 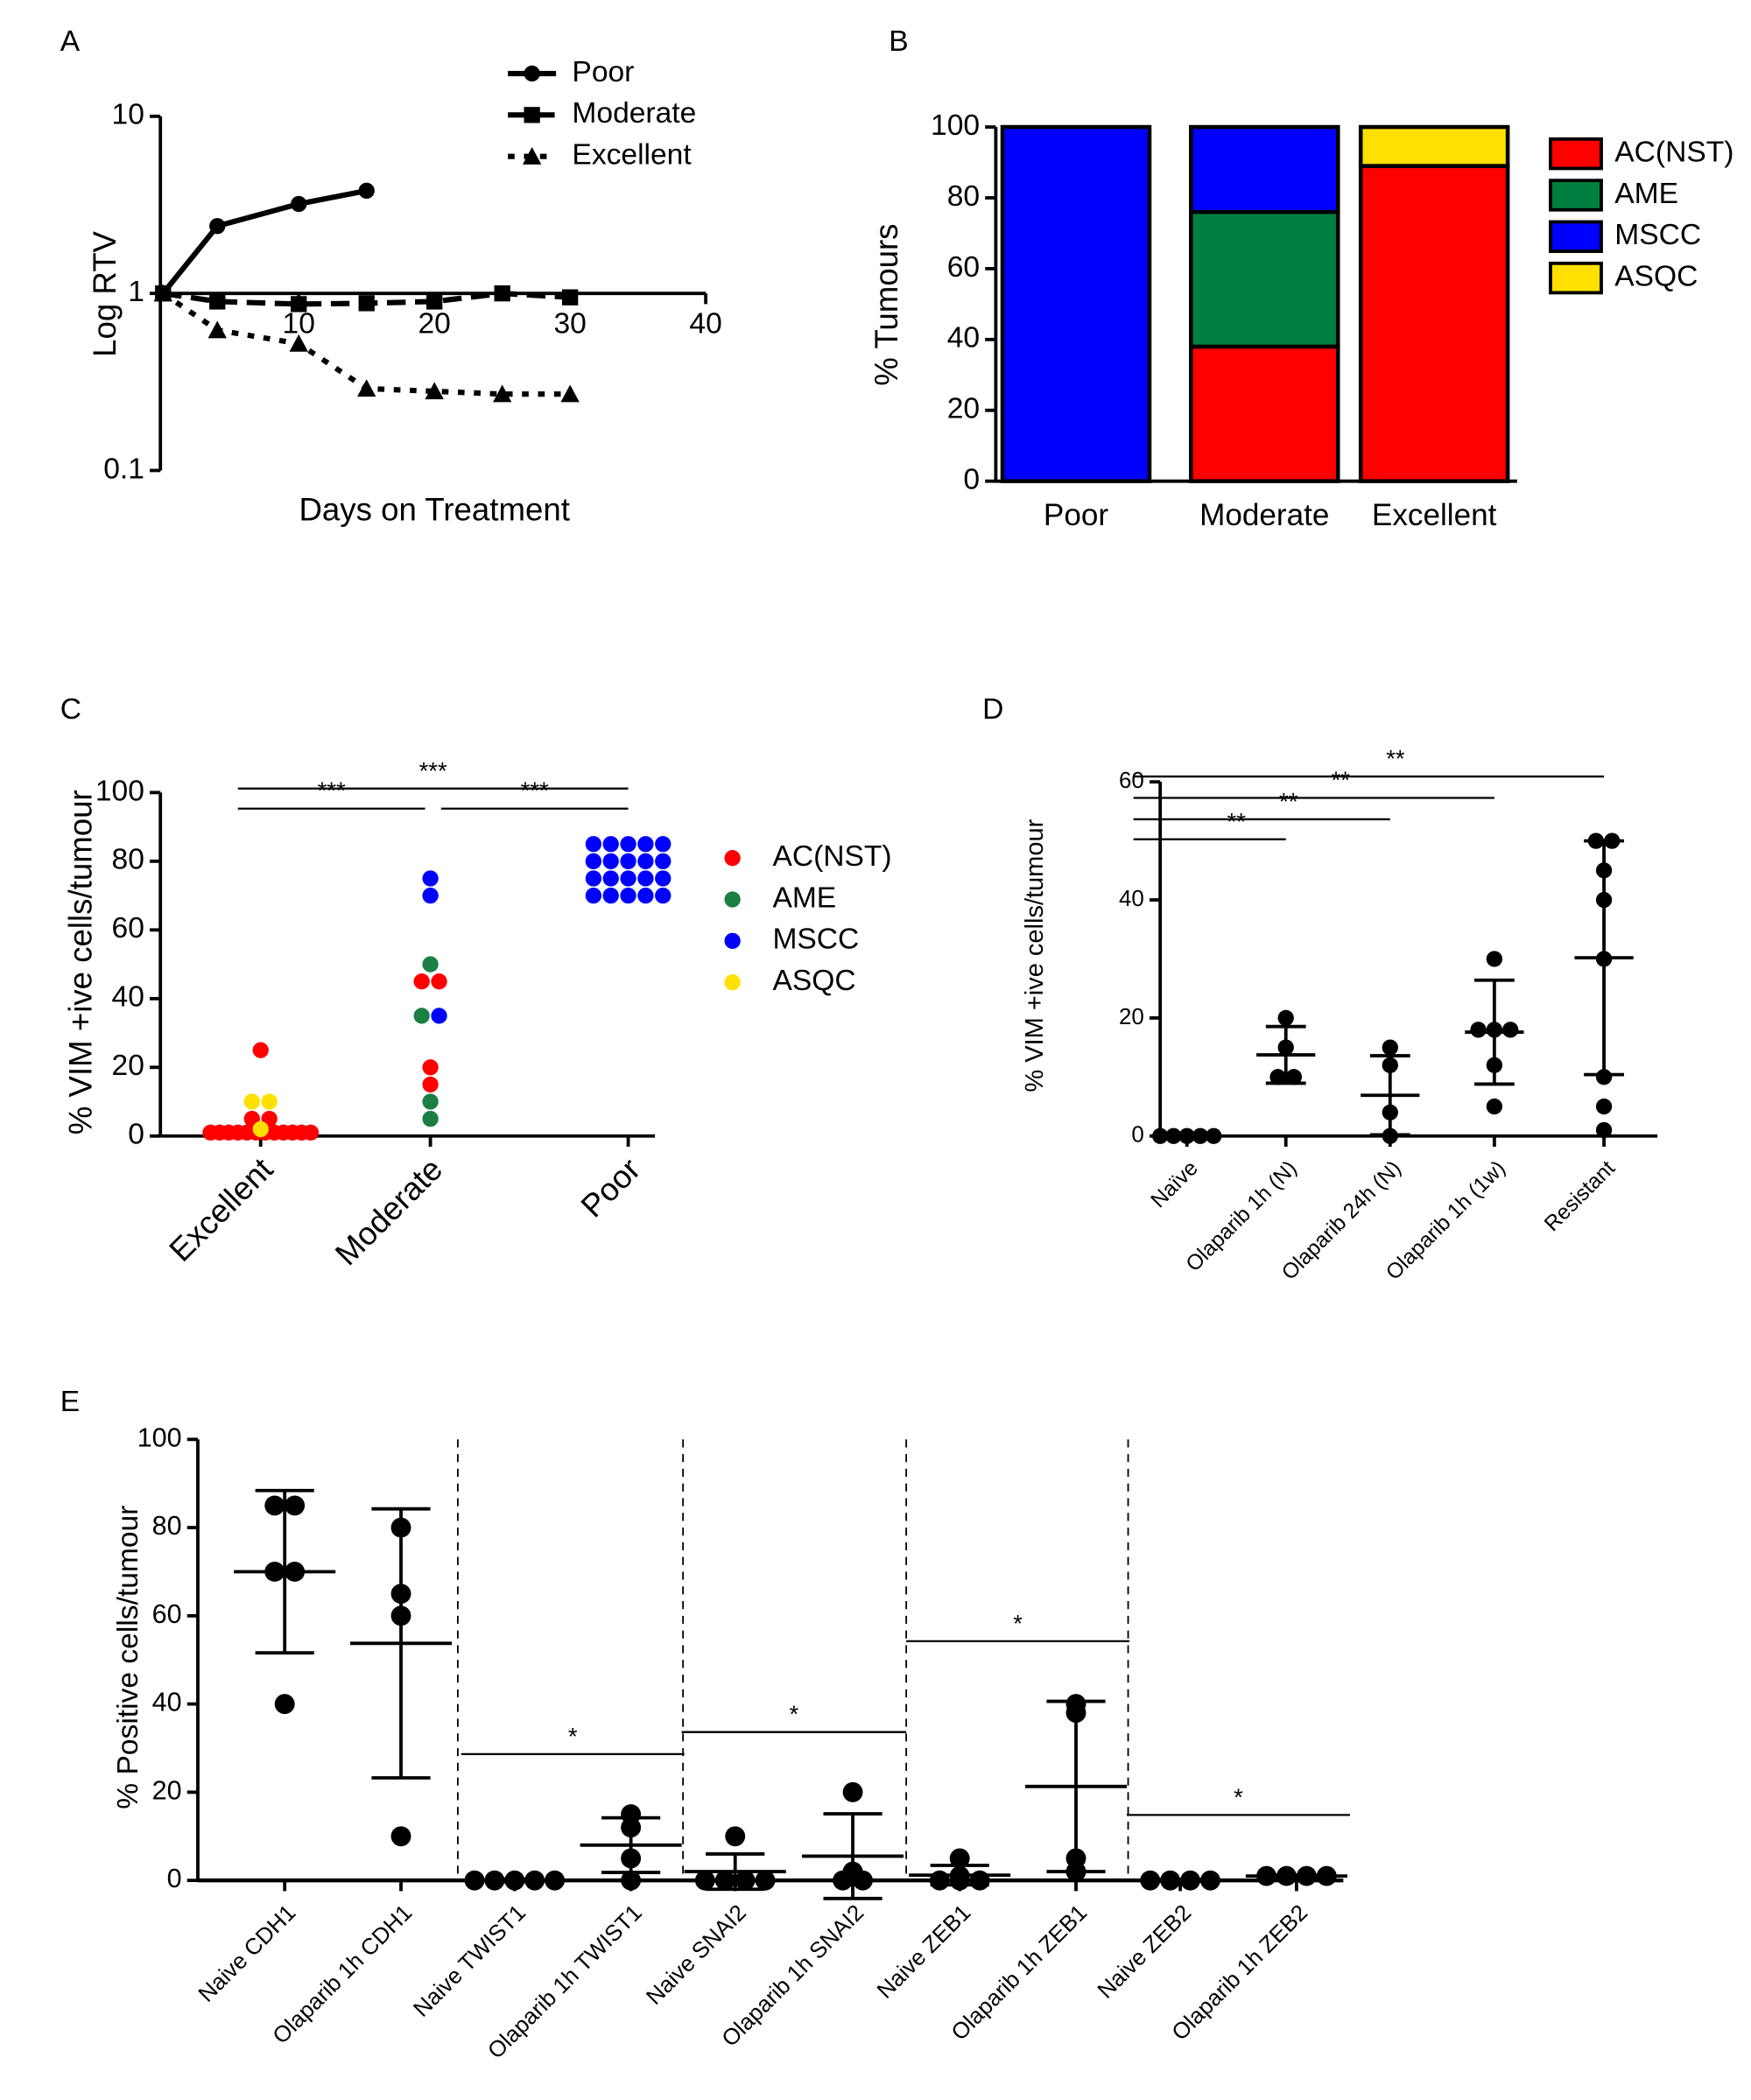 What do you see at coordinates (264, 241) in the screenshot?
I see `series-line` at bounding box center [264, 241].